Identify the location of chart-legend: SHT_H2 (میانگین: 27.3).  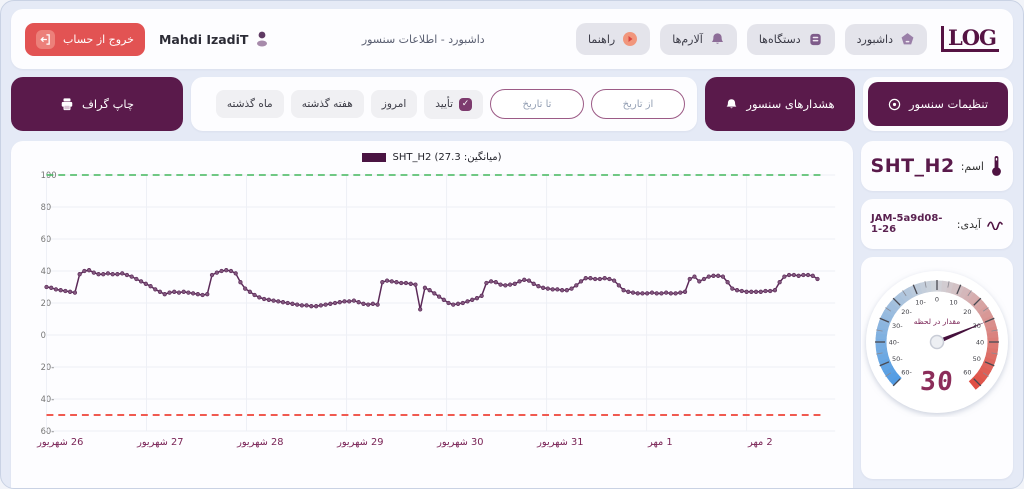
(432, 157).